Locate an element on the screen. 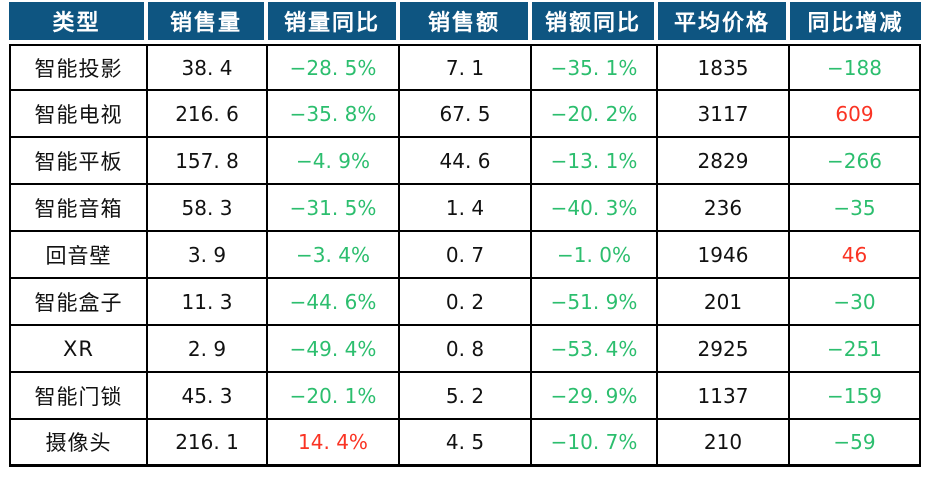 This screenshot has height=481, width=930. data-cell: 14. 4% is located at coordinates (334, 443).